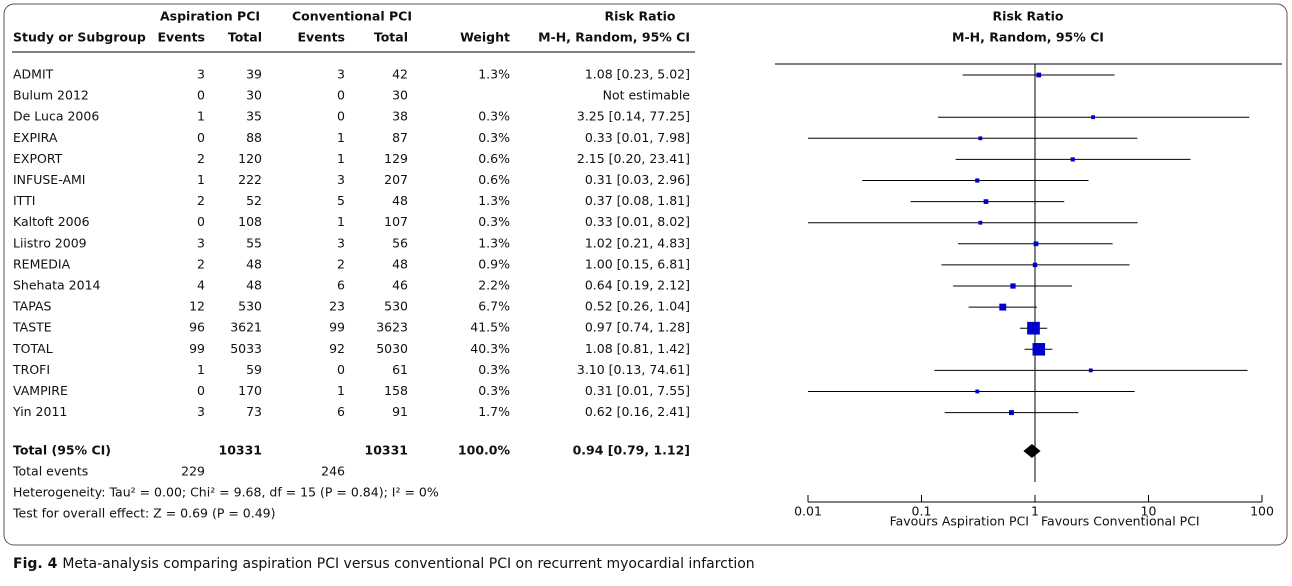 The image size is (1292, 586). What do you see at coordinates (254, 263) in the screenshot?
I see `table-cell: 48` at bounding box center [254, 263].